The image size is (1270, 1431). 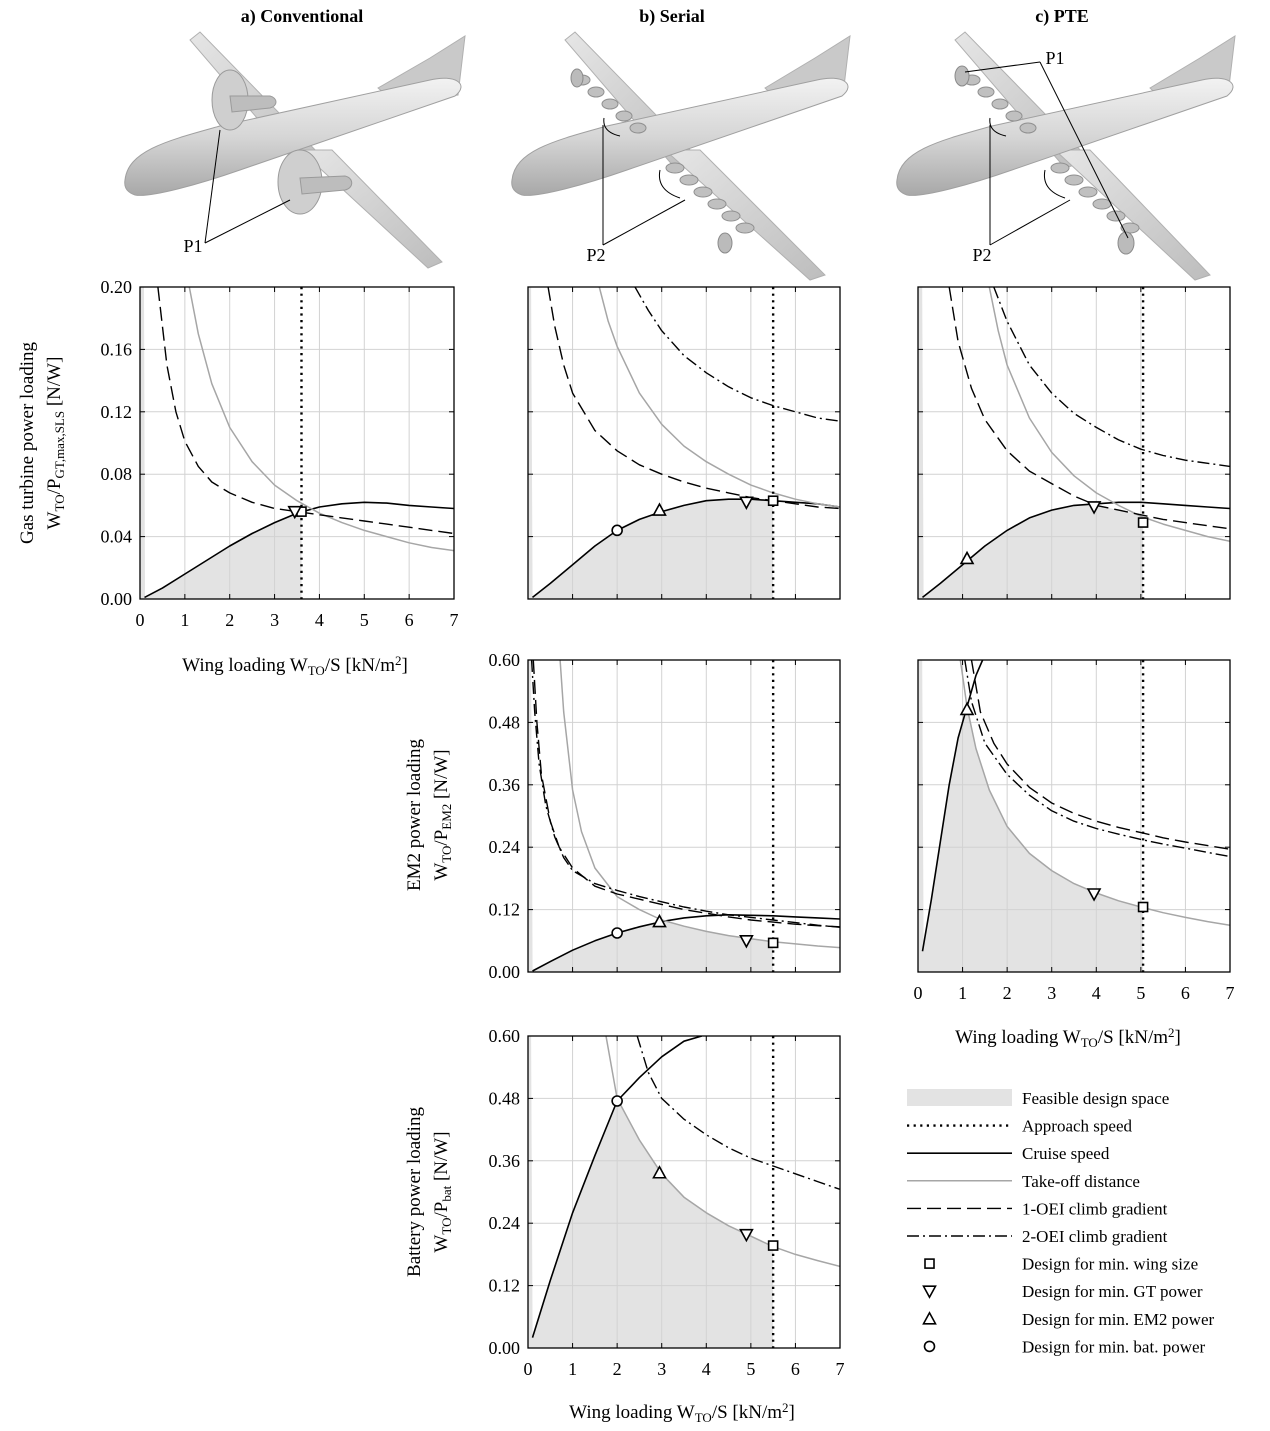 I want to click on y-axis-label-gas-turbine-line1: Gas turbine power loading, so click(x=27, y=442).